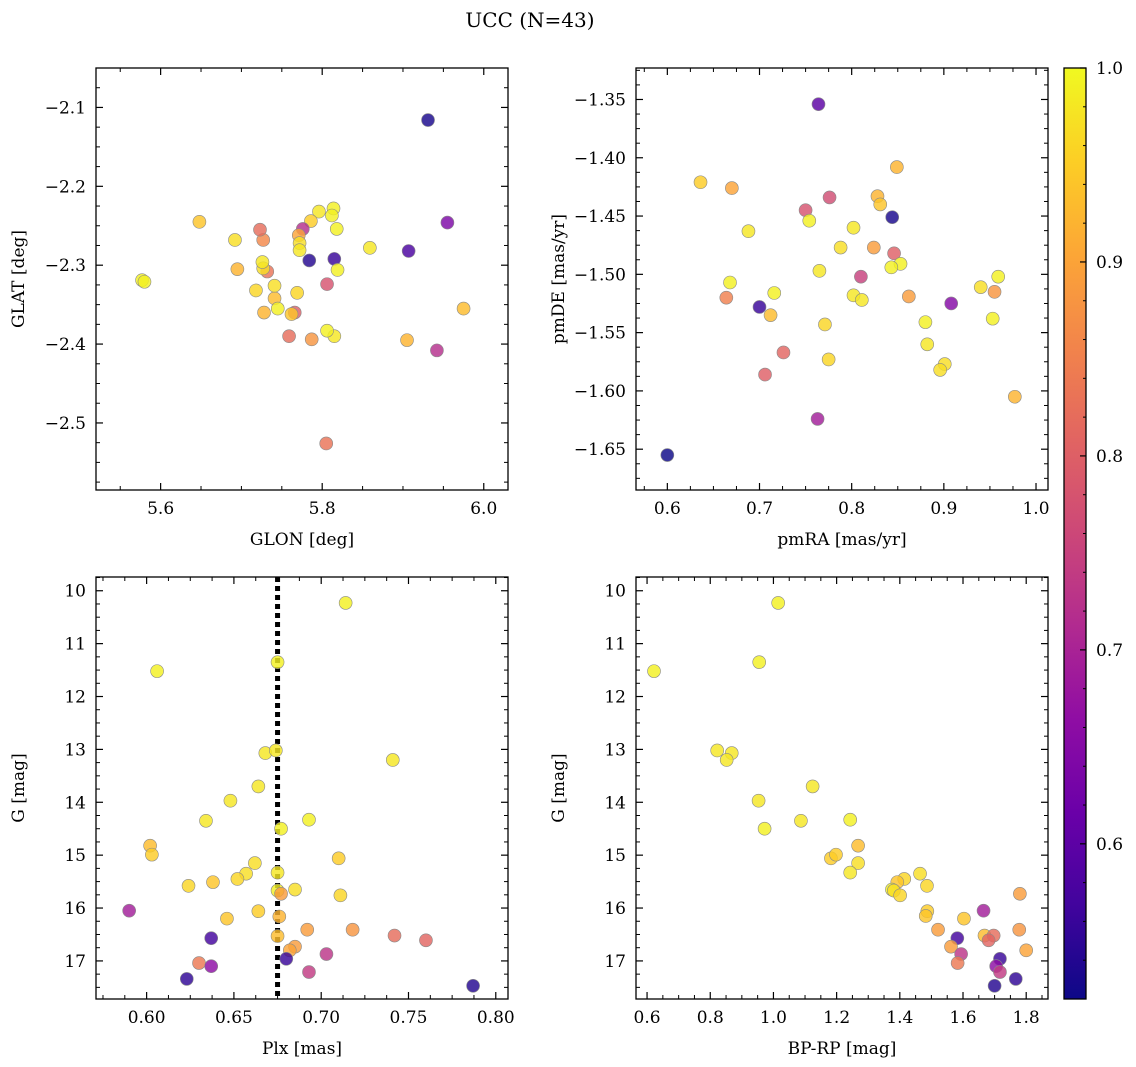 The image size is (1136, 1067). Describe the element at coordinates (302, 279) in the screenshot. I see `axes-frame` at that location.